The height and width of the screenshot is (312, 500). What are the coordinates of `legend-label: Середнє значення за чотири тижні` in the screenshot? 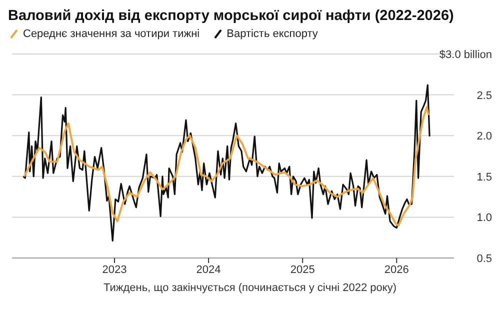 It's located at (111, 34).